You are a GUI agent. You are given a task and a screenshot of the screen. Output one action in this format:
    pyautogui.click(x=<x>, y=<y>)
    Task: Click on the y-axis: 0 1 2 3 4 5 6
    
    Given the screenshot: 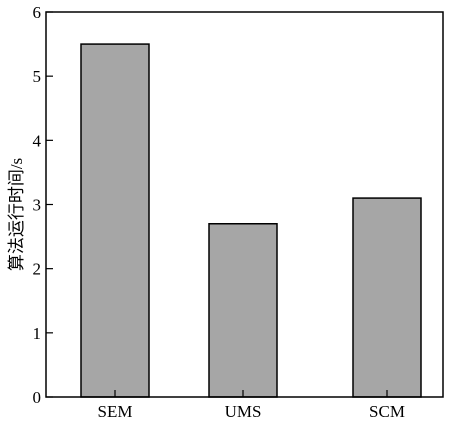 What is the action you would take?
    pyautogui.click(x=43, y=205)
    